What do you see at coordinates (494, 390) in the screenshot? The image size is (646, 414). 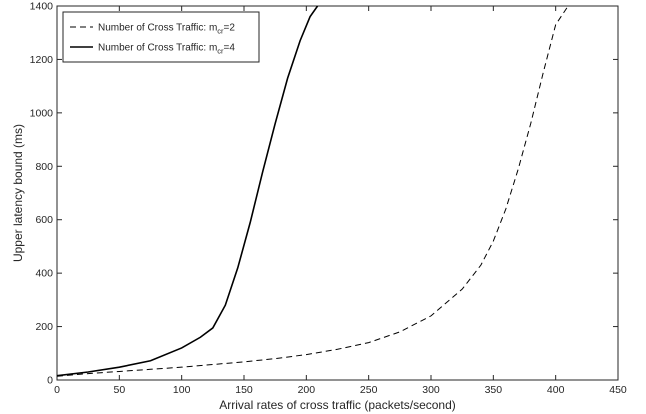 I see `x-tick-label: 350` at bounding box center [494, 390].